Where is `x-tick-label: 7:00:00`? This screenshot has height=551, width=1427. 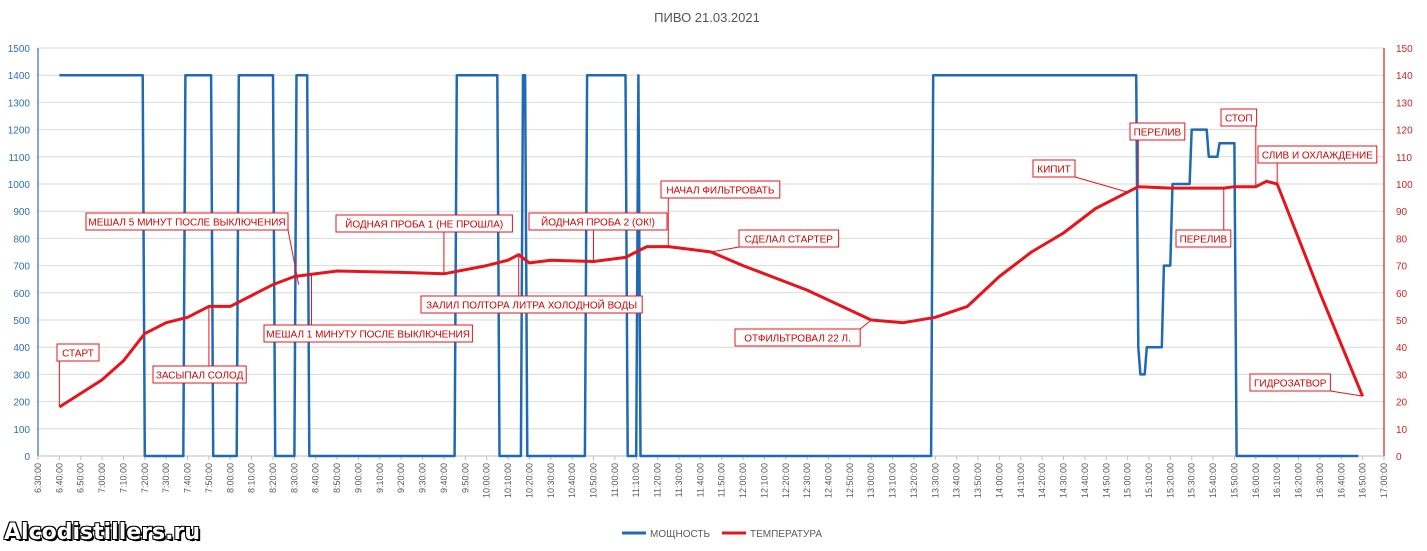
x-tick-label: 7:00:00 is located at coordinates (102, 478).